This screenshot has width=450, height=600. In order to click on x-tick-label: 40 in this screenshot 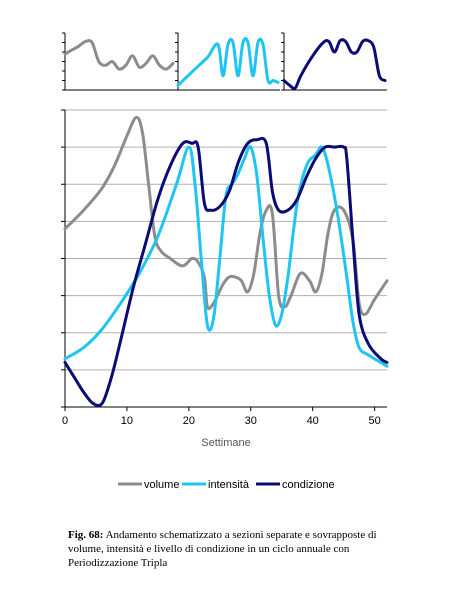, I will do `click(313, 421)`.